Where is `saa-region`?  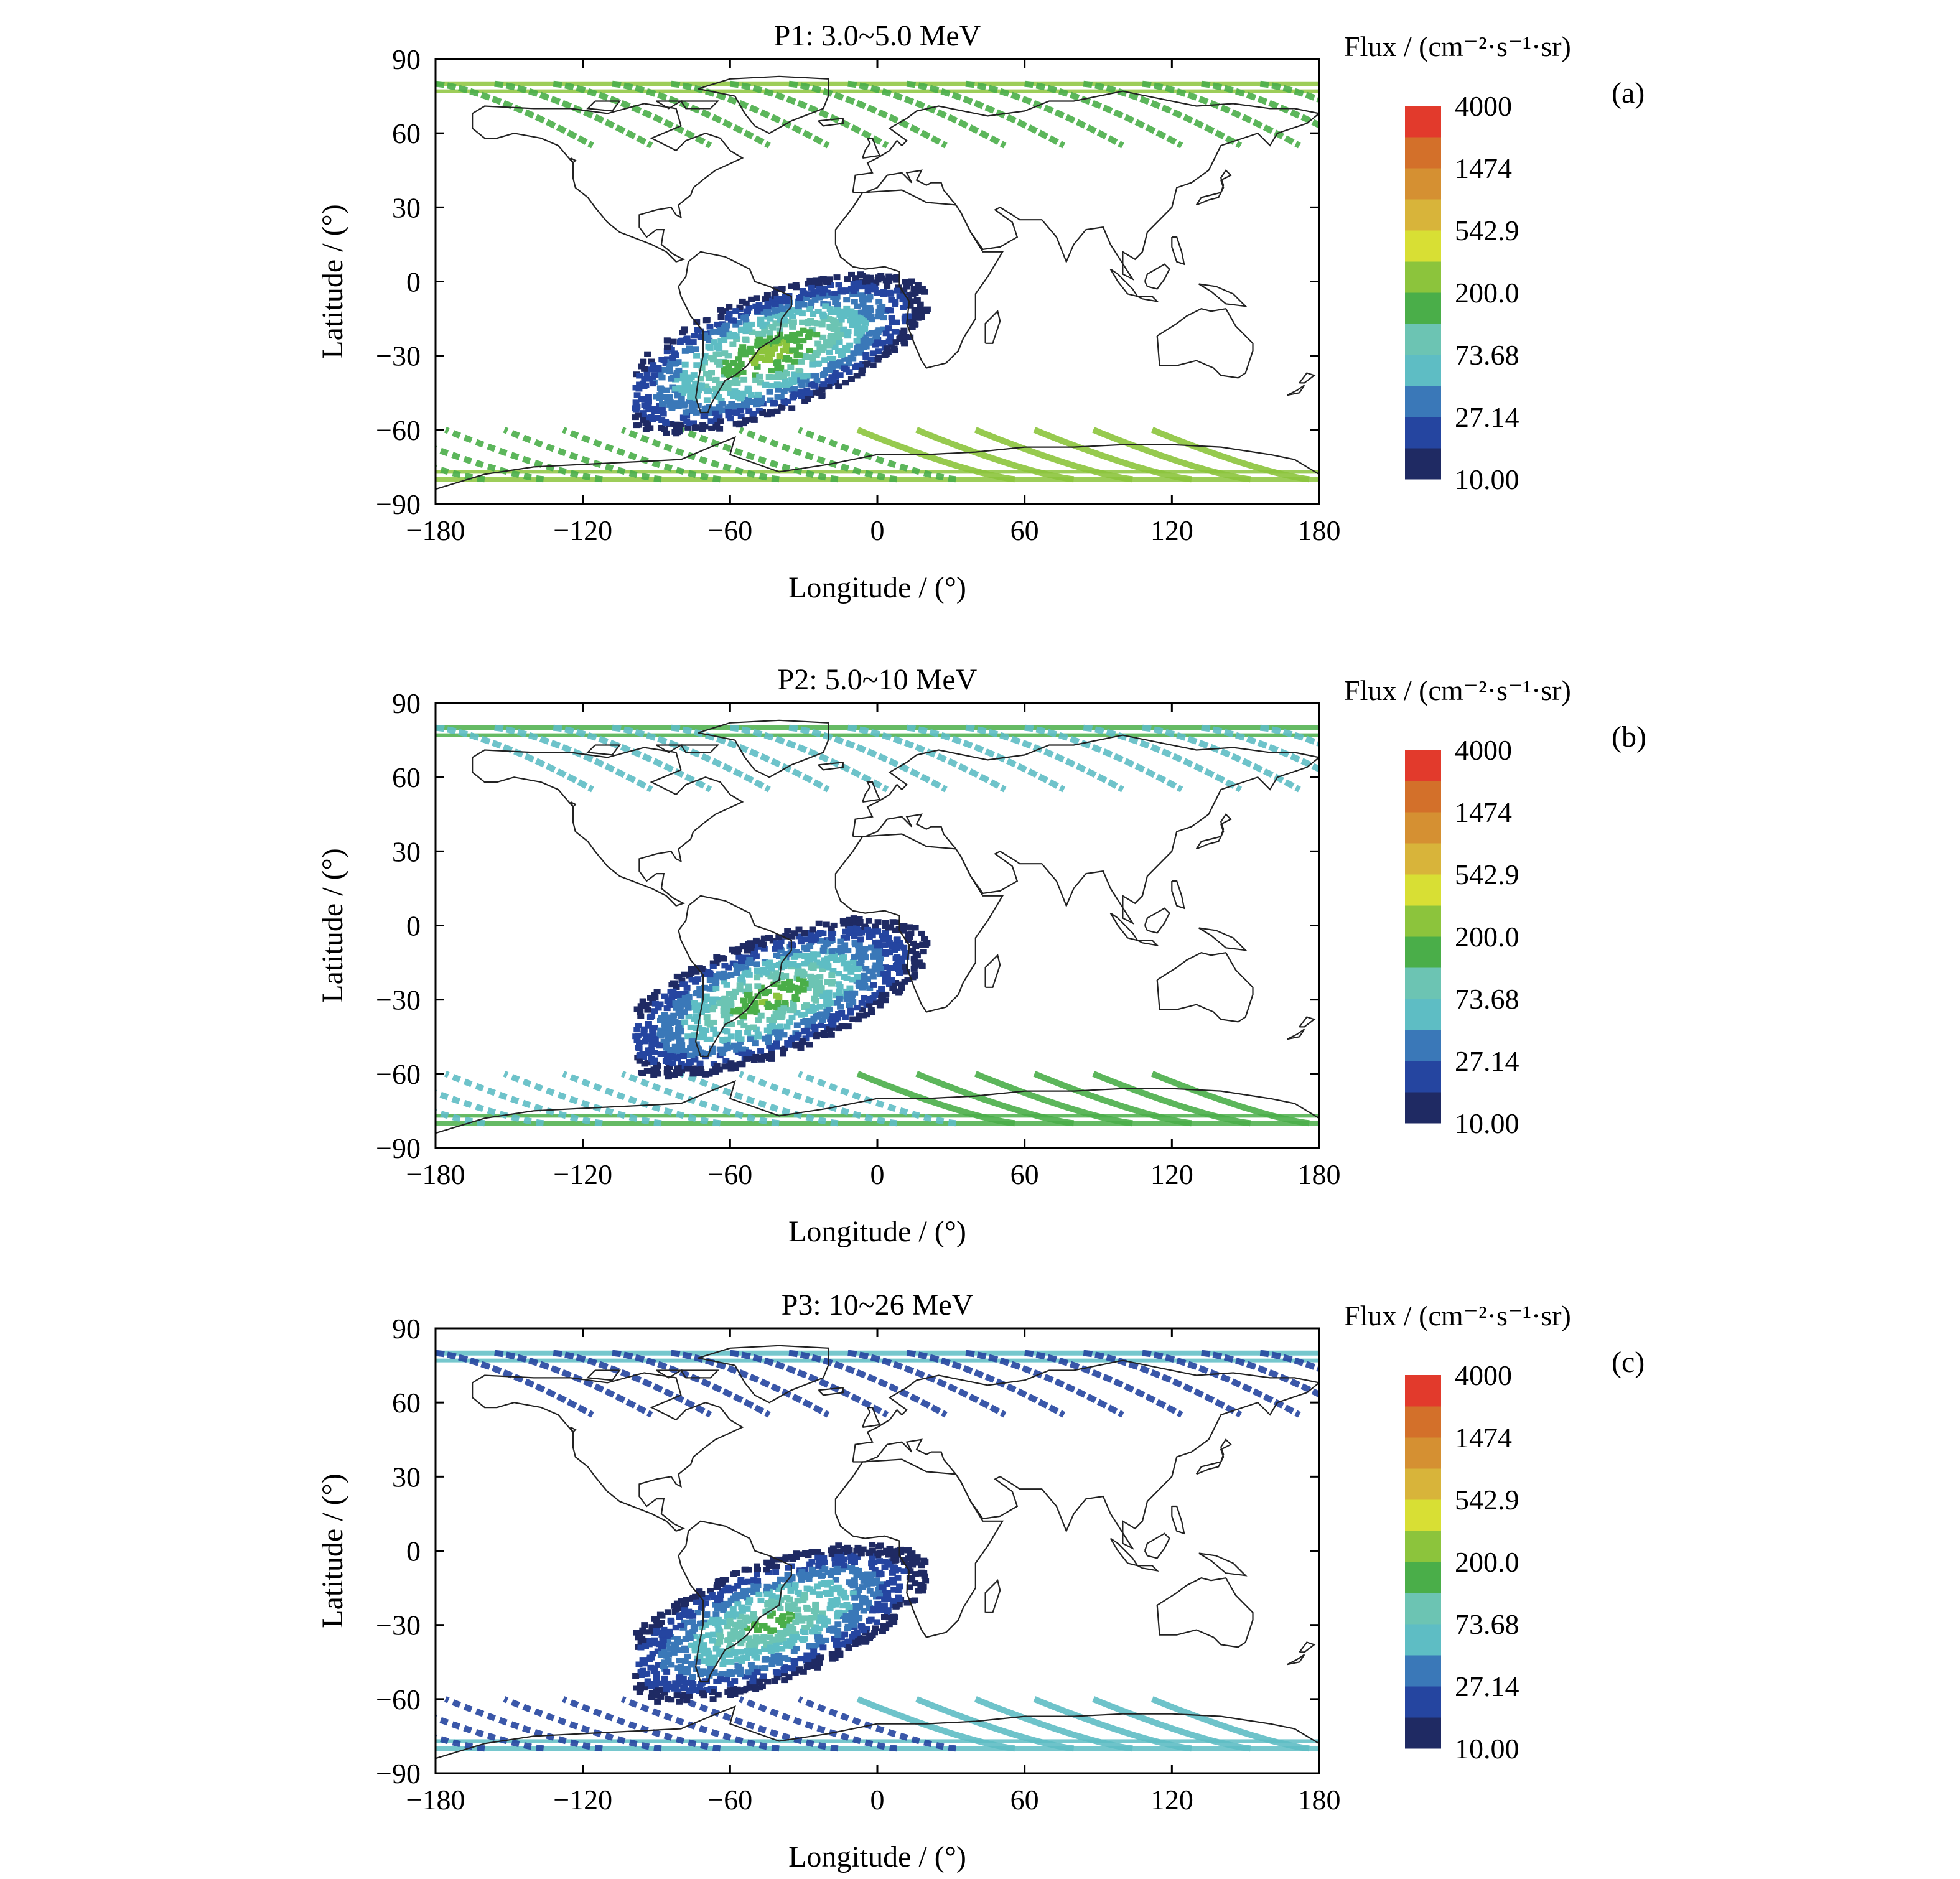
saa-region is located at coordinates (781, 1623).